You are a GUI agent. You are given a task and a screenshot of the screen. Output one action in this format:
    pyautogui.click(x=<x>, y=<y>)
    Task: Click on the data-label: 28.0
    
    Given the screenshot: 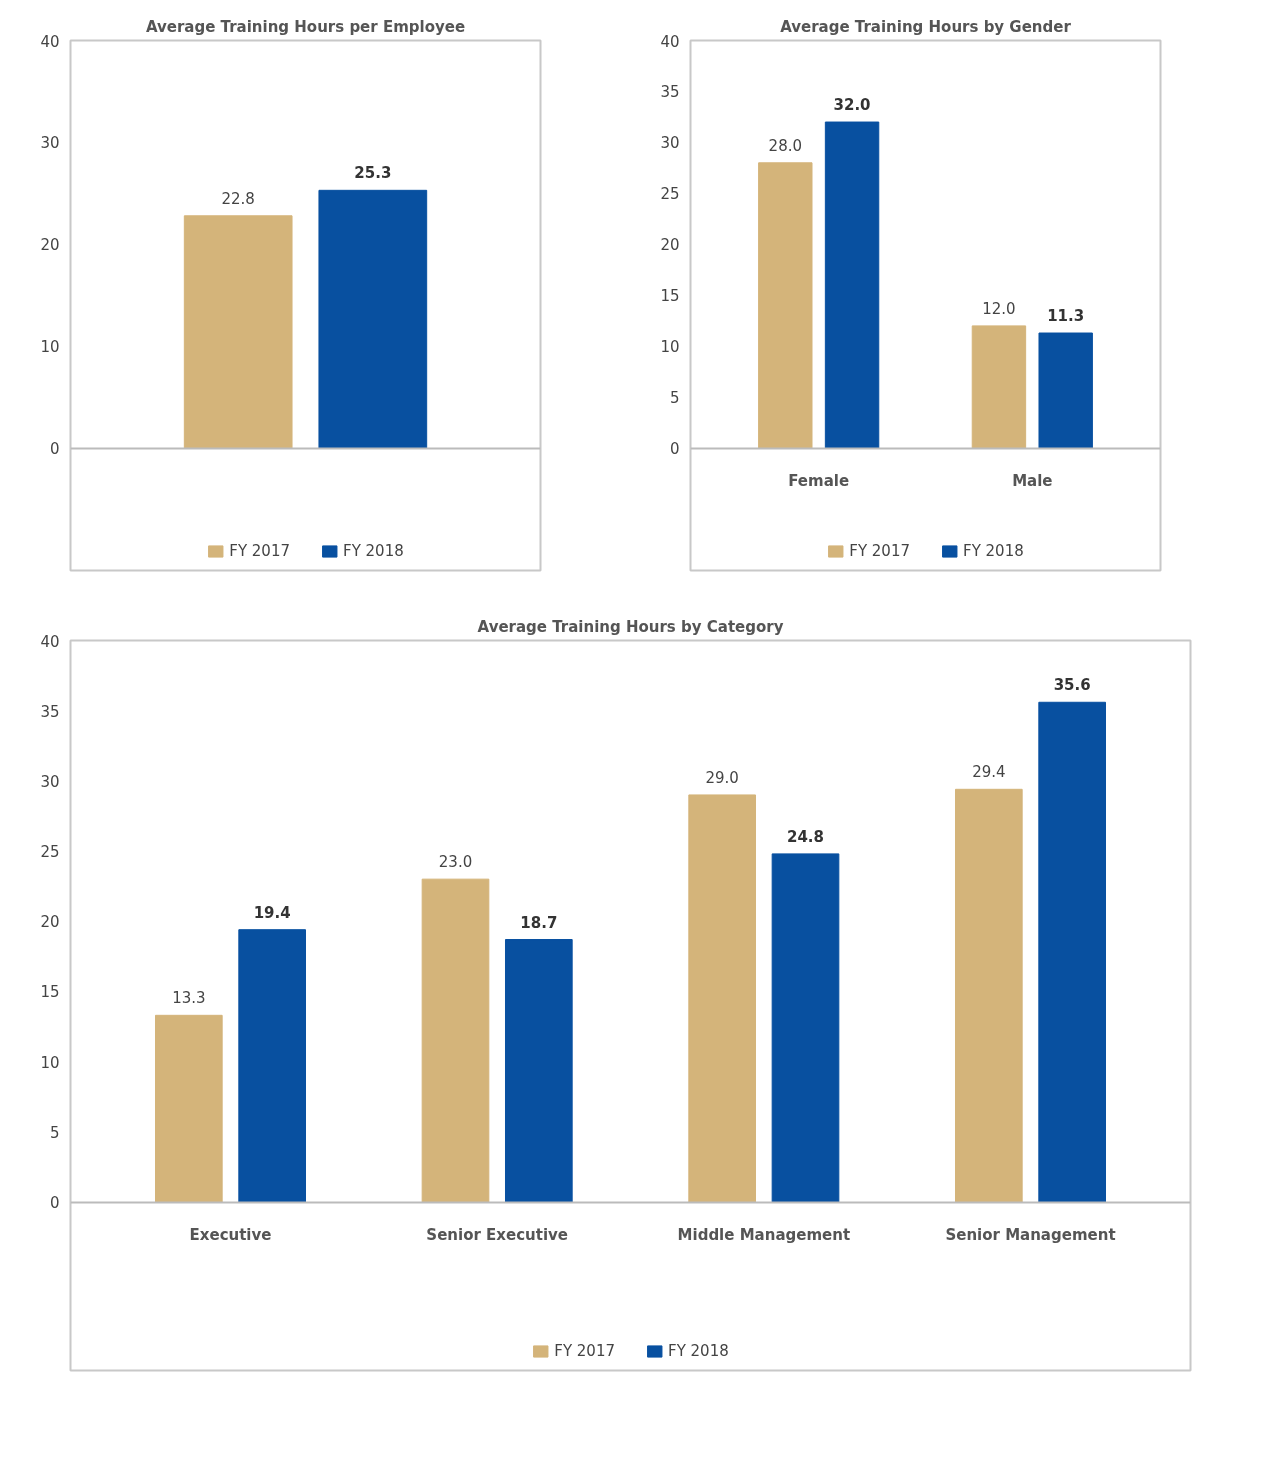 What is the action you would take?
    pyautogui.click(x=785, y=145)
    